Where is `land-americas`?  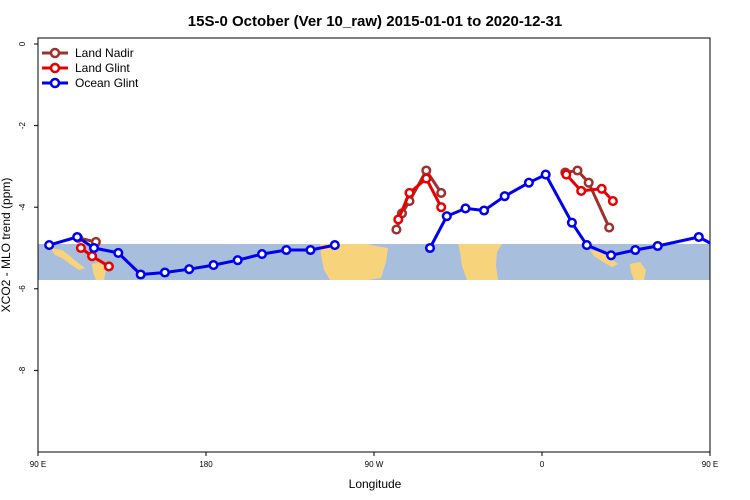 land-americas is located at coordinates (354, 262).